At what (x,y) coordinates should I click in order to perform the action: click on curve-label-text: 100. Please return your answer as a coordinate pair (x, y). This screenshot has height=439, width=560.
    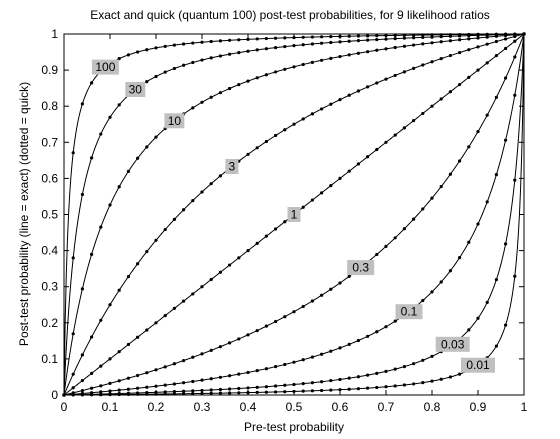
    Looking at the image, I should click on (105, 67).